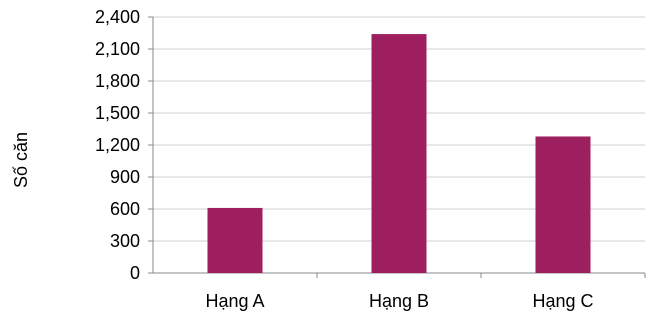 This screenshot has width=659, height=328. I want to click on x-tick-labels: Hạng A Hạng B Hạng C, so click(399, 301).